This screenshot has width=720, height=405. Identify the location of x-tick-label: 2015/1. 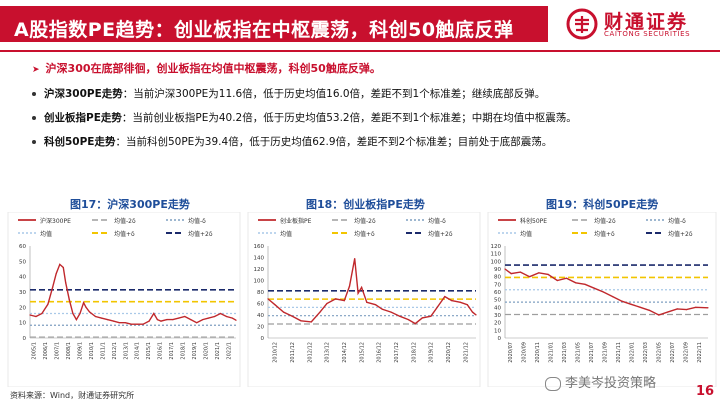
(149, 351).